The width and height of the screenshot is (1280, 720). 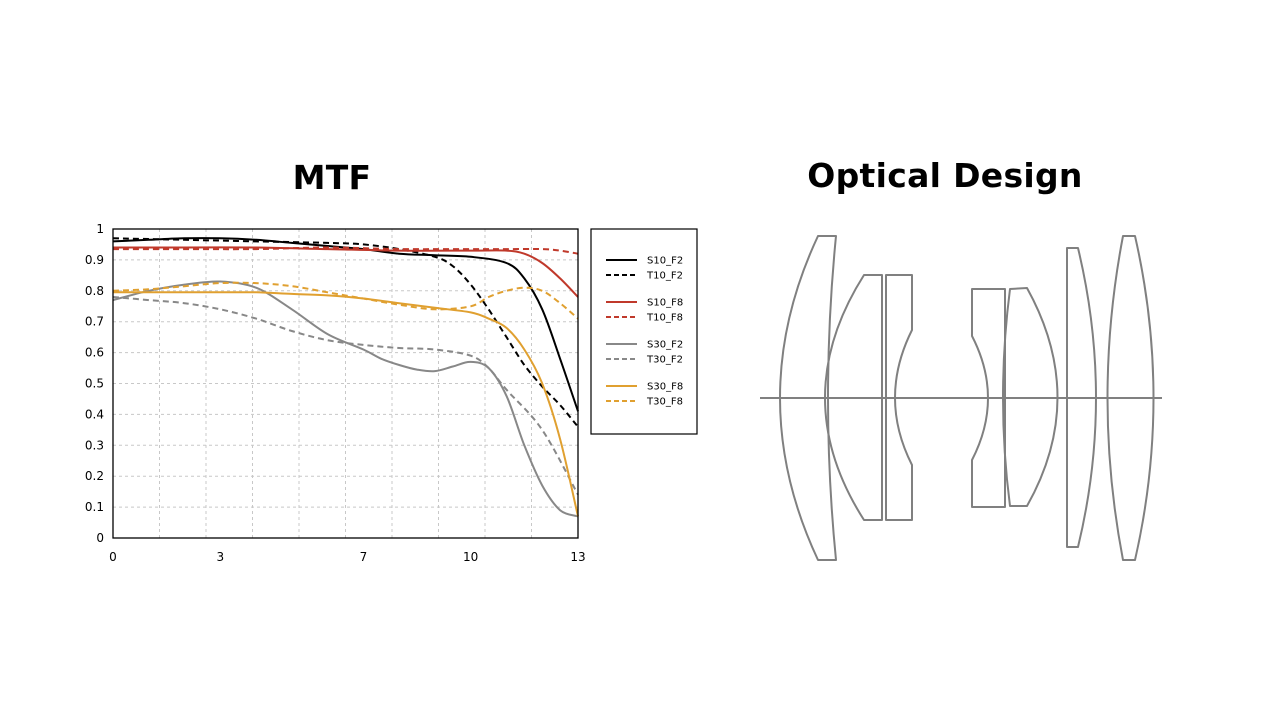 I want to click on legend-label: S10_F8, so click(x=665, y=303).